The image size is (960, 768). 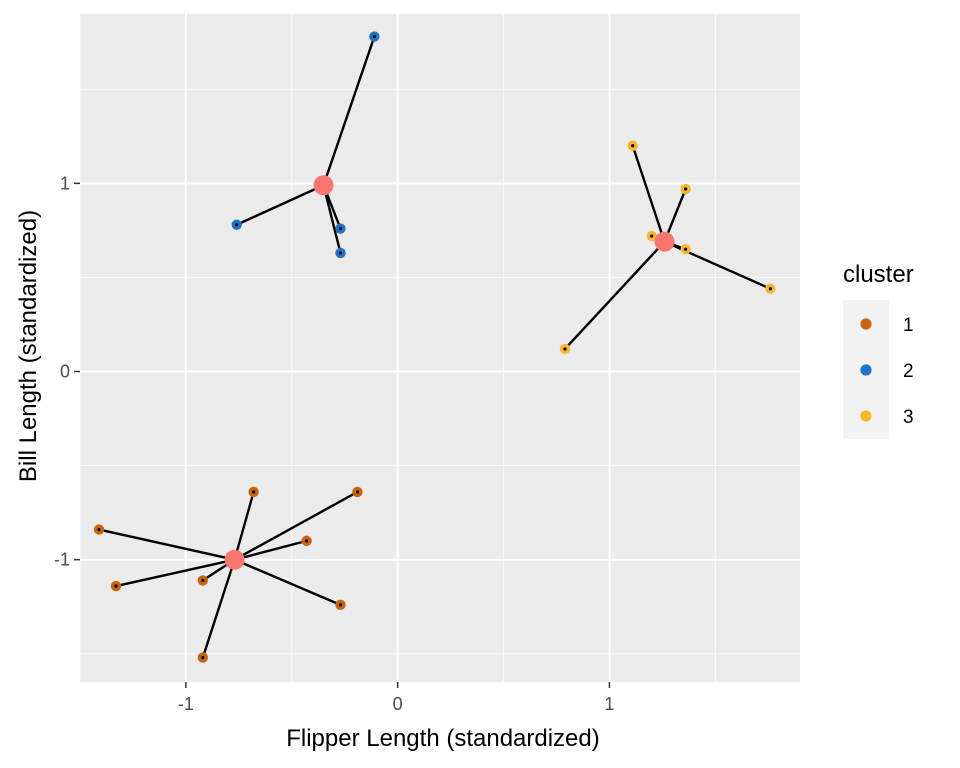 I want to click on legend-label-3: 3, so click(x=908, y=417).